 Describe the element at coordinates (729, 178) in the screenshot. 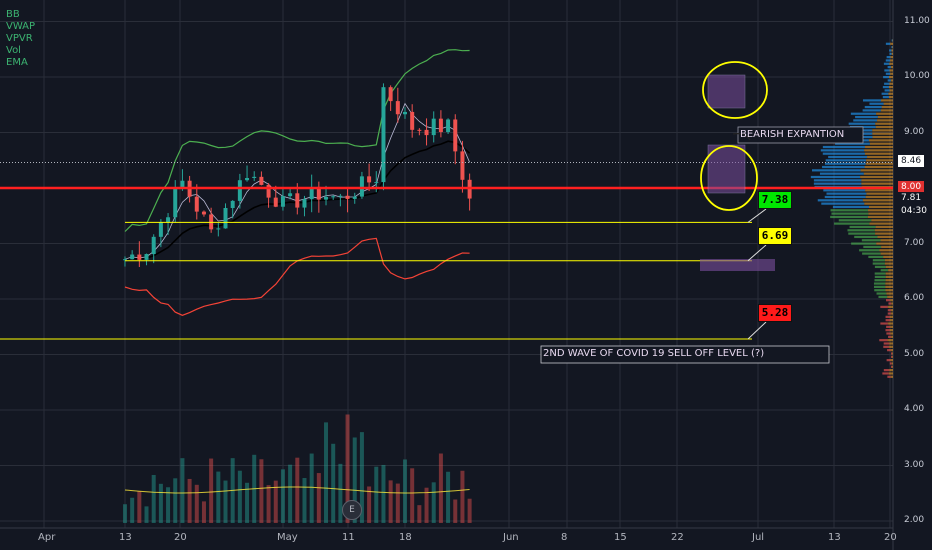

I see `highlight-circle` at that location.